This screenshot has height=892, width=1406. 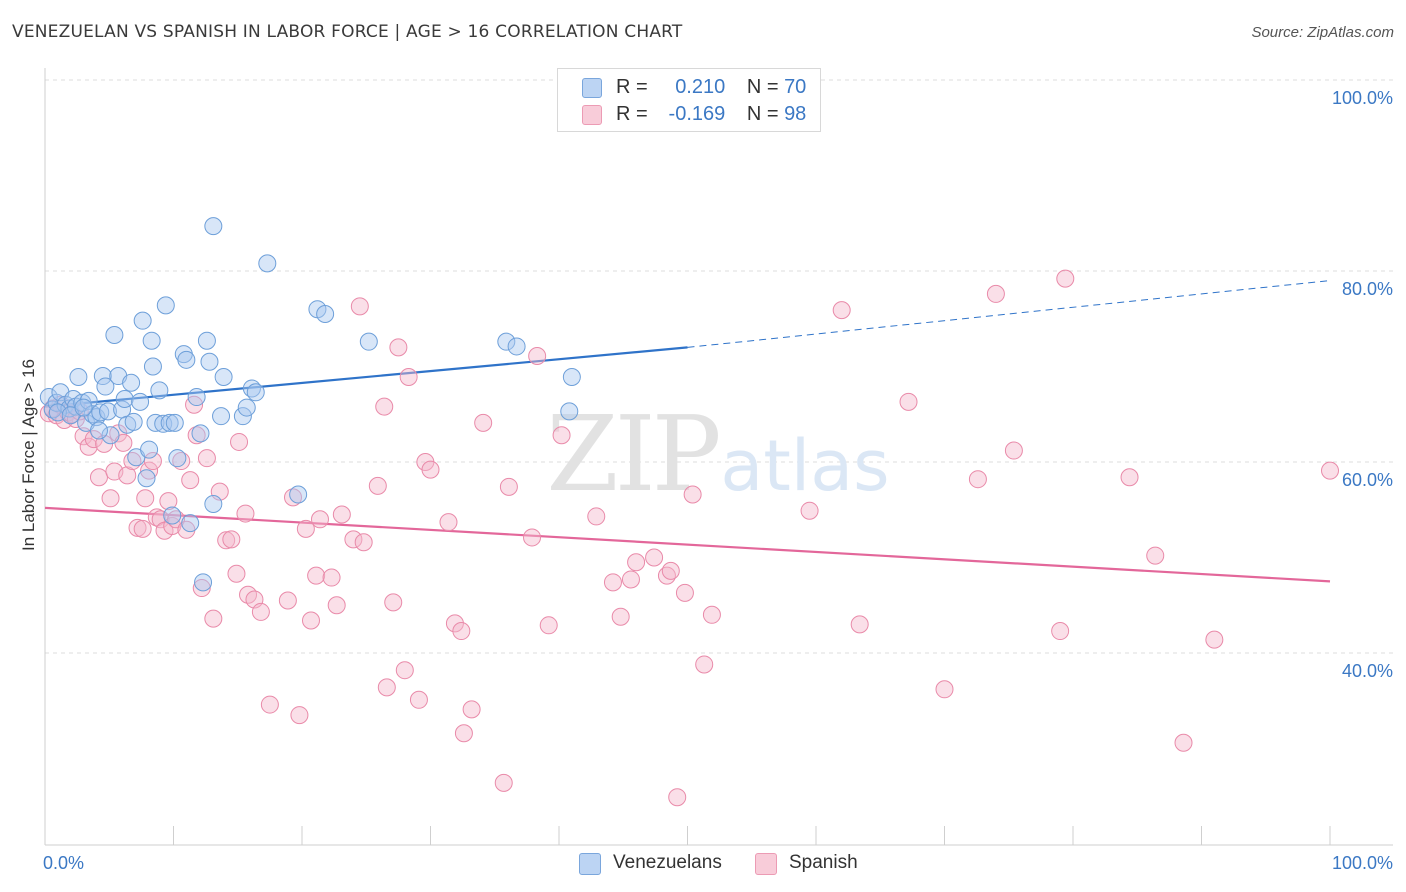 I want to click on venezuelans-n-label: N =, so click(x=762, y=87).